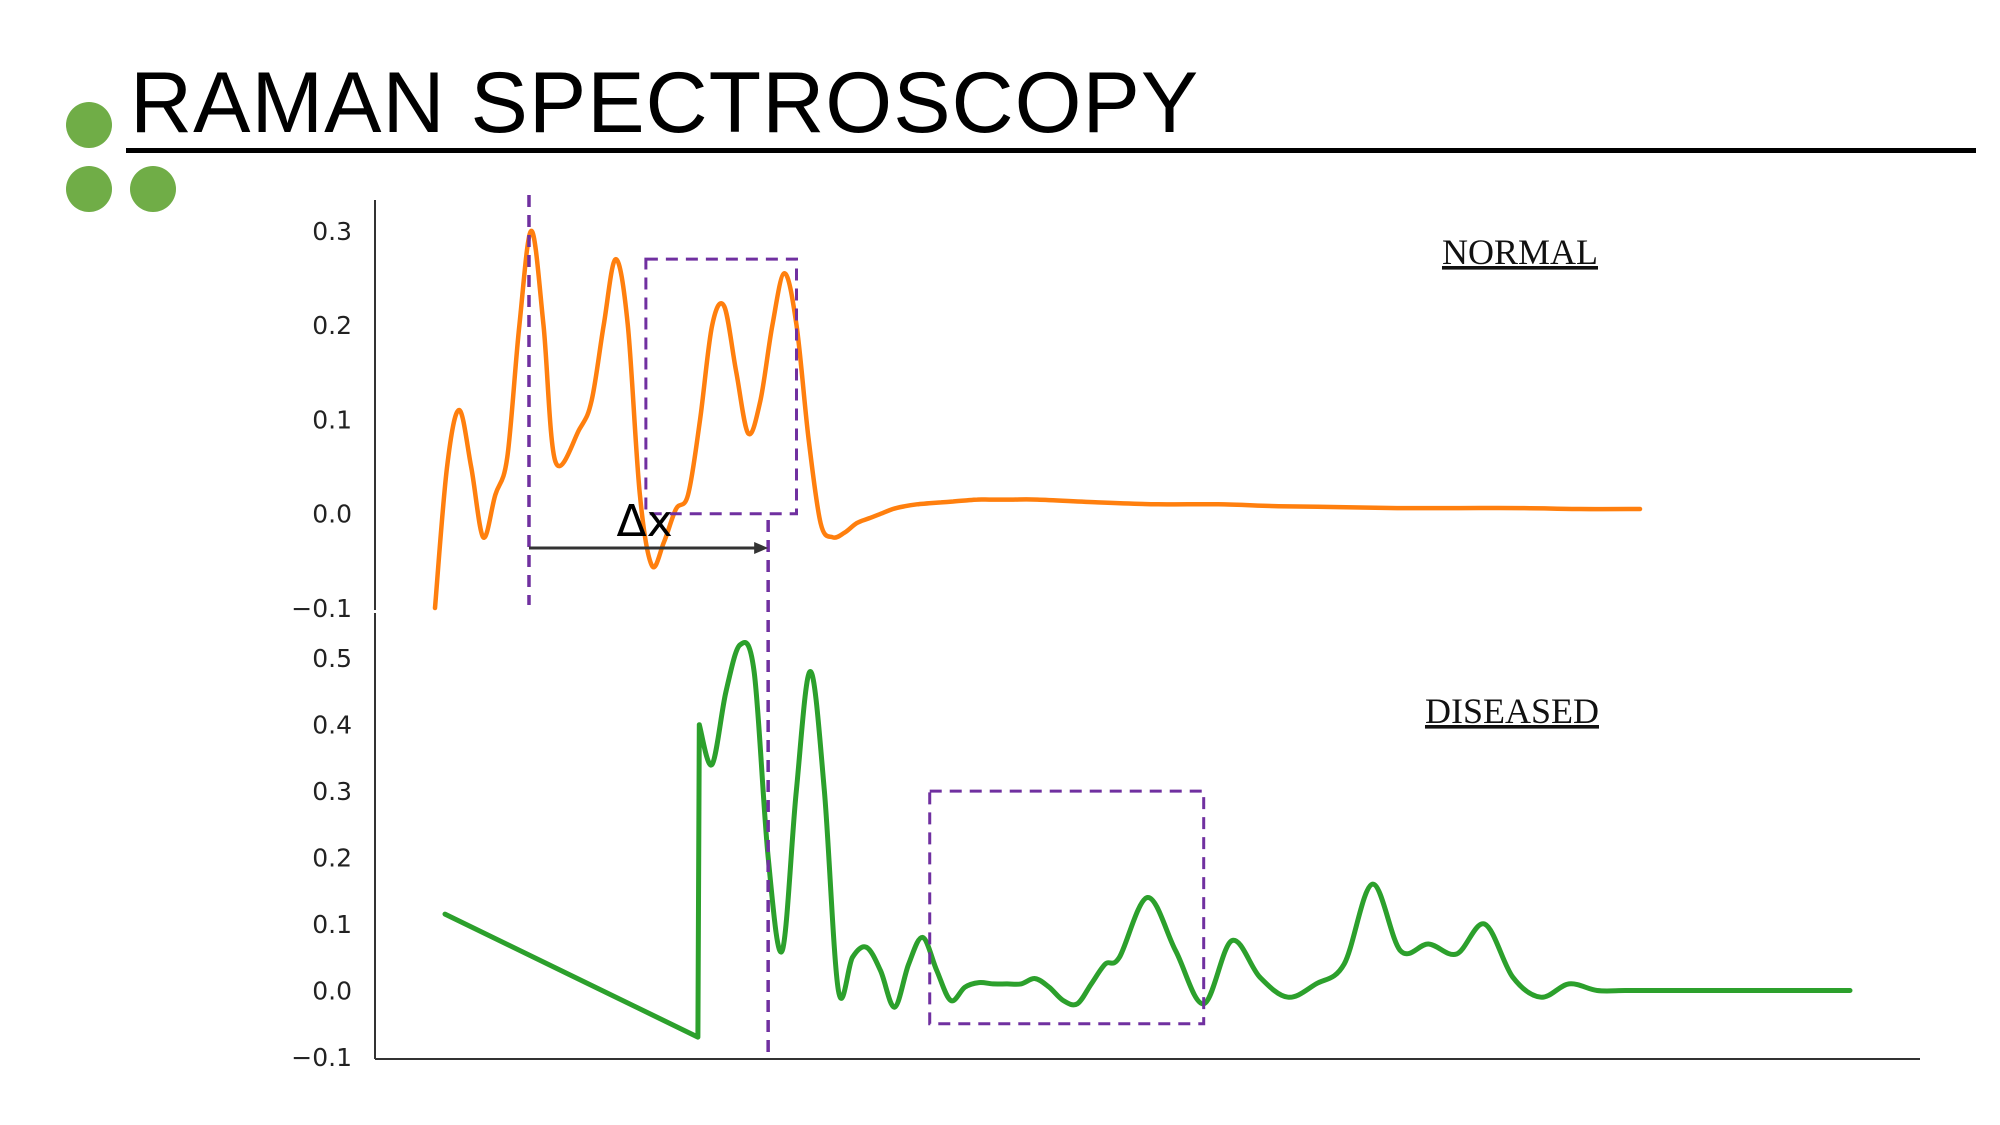 The image size is (2000, 1125). What do you see at coordinates (89, 189) in the screenshot?
I see `bullet-dot-bottom-left` at bounding box center [89, 189].